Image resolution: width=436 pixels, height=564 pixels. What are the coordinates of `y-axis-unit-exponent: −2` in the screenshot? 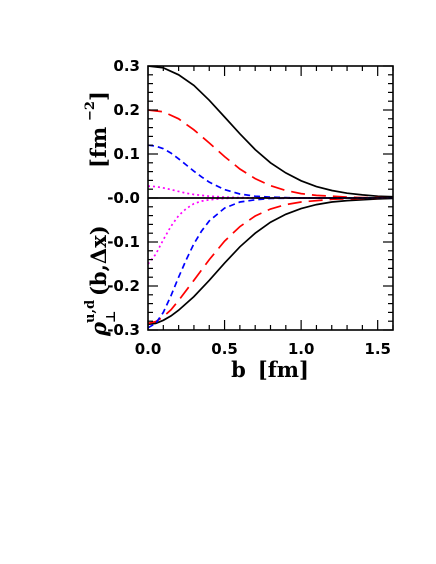 It's located at (90, 111).